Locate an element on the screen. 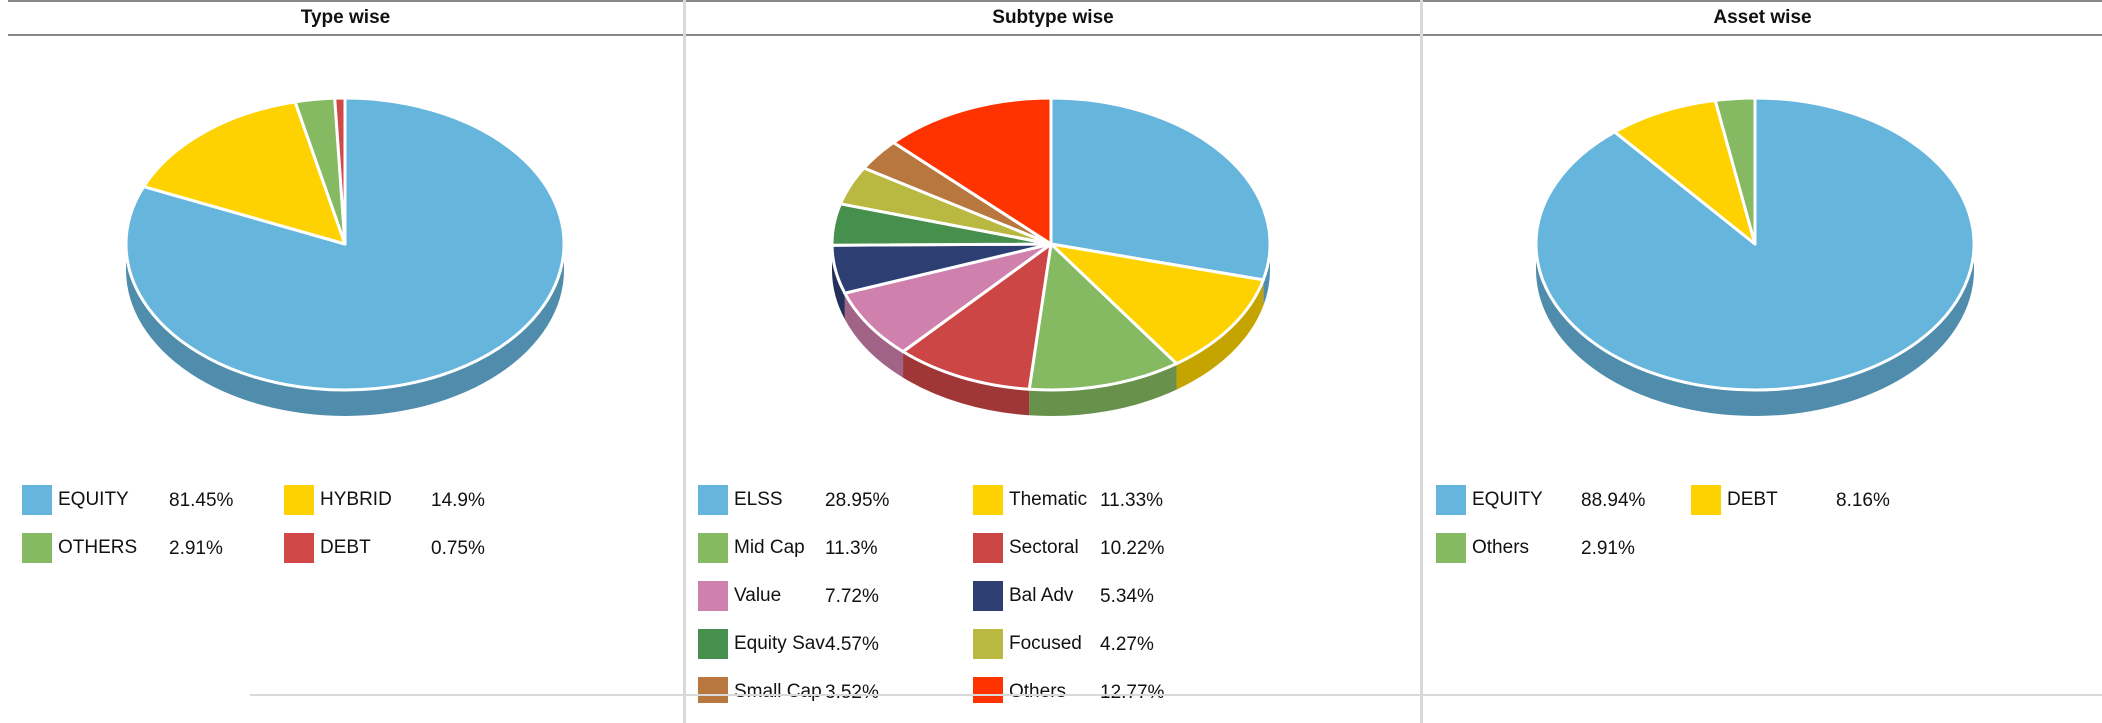 Image resolution: width=2102 pixels, height=723 pixels. legend-item-value: Value 7.72% is located at coordinates (830, 596).